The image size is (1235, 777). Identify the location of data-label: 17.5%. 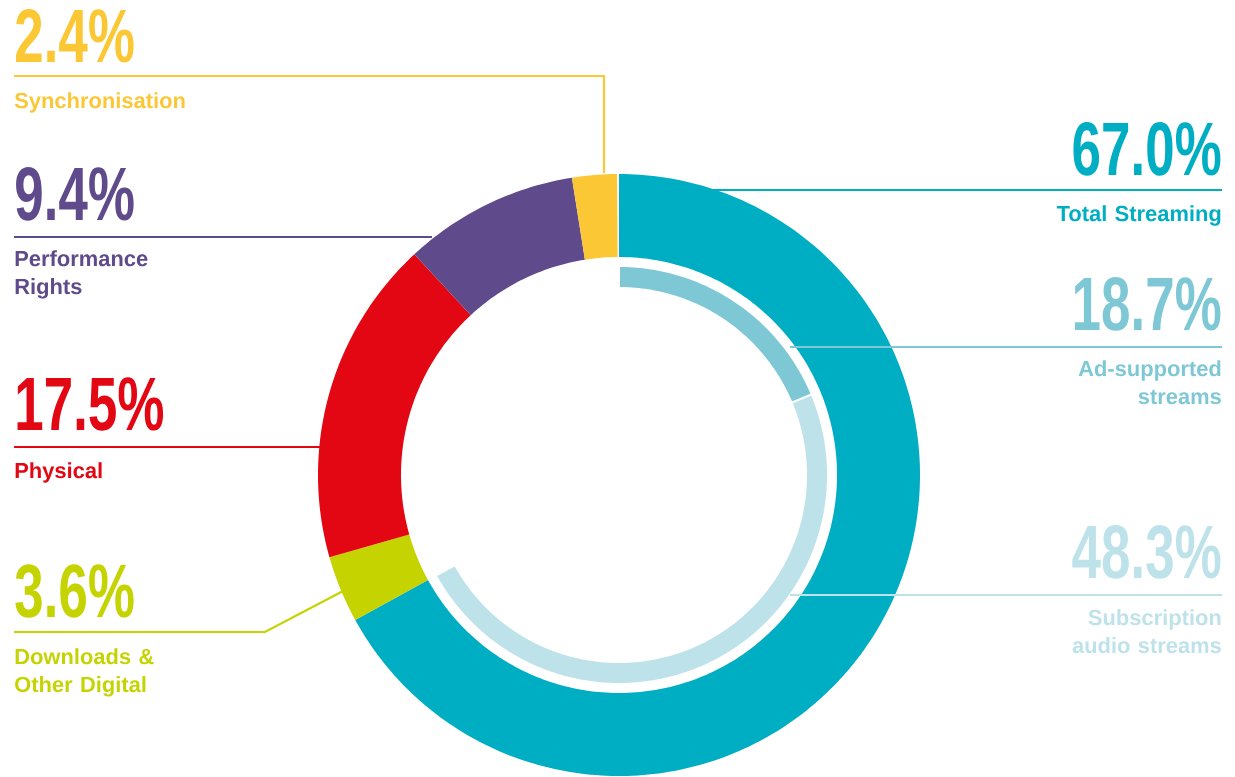
(90, 404).